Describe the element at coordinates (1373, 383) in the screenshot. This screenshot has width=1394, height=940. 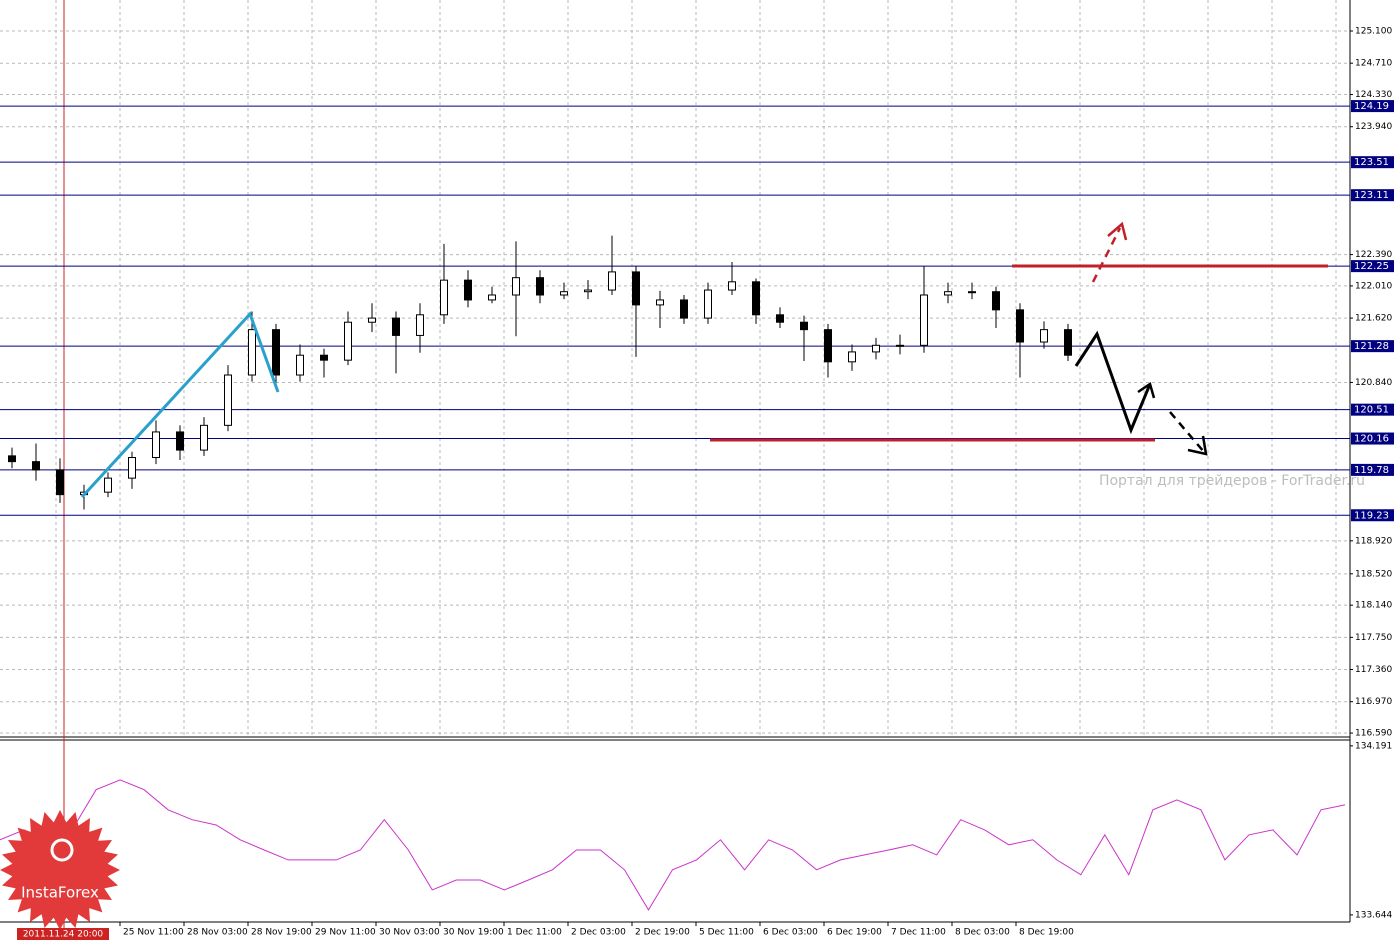
I see `y-tick-label: 120.840` at that location.